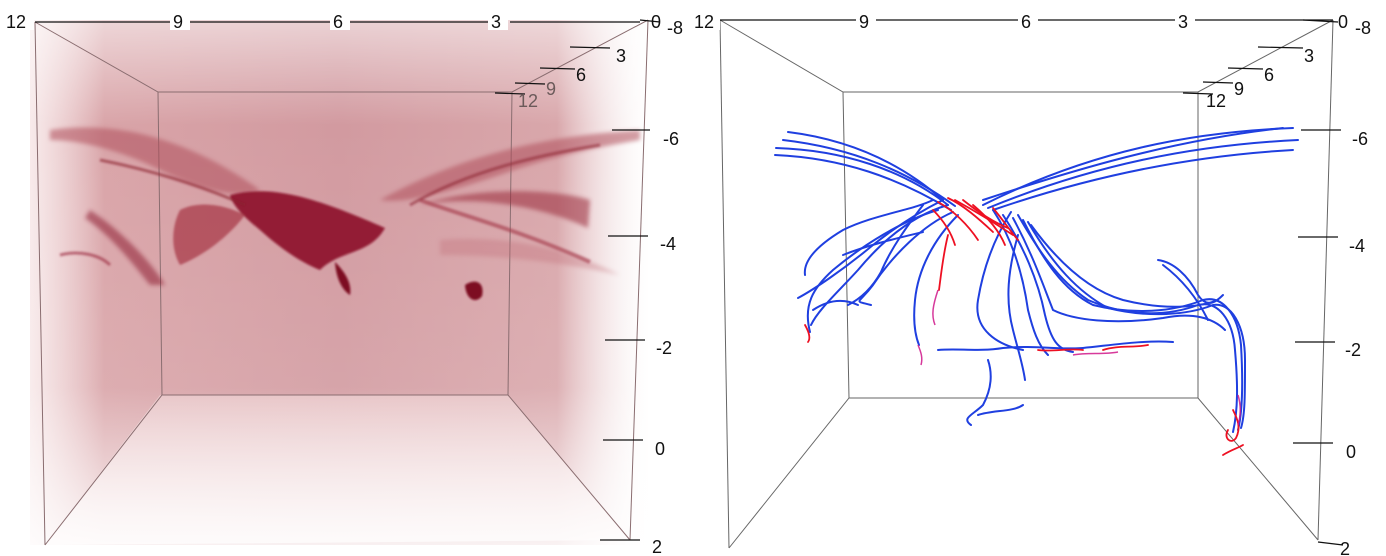  I want to click on highlighted-field-segments, so click(1024, 326).